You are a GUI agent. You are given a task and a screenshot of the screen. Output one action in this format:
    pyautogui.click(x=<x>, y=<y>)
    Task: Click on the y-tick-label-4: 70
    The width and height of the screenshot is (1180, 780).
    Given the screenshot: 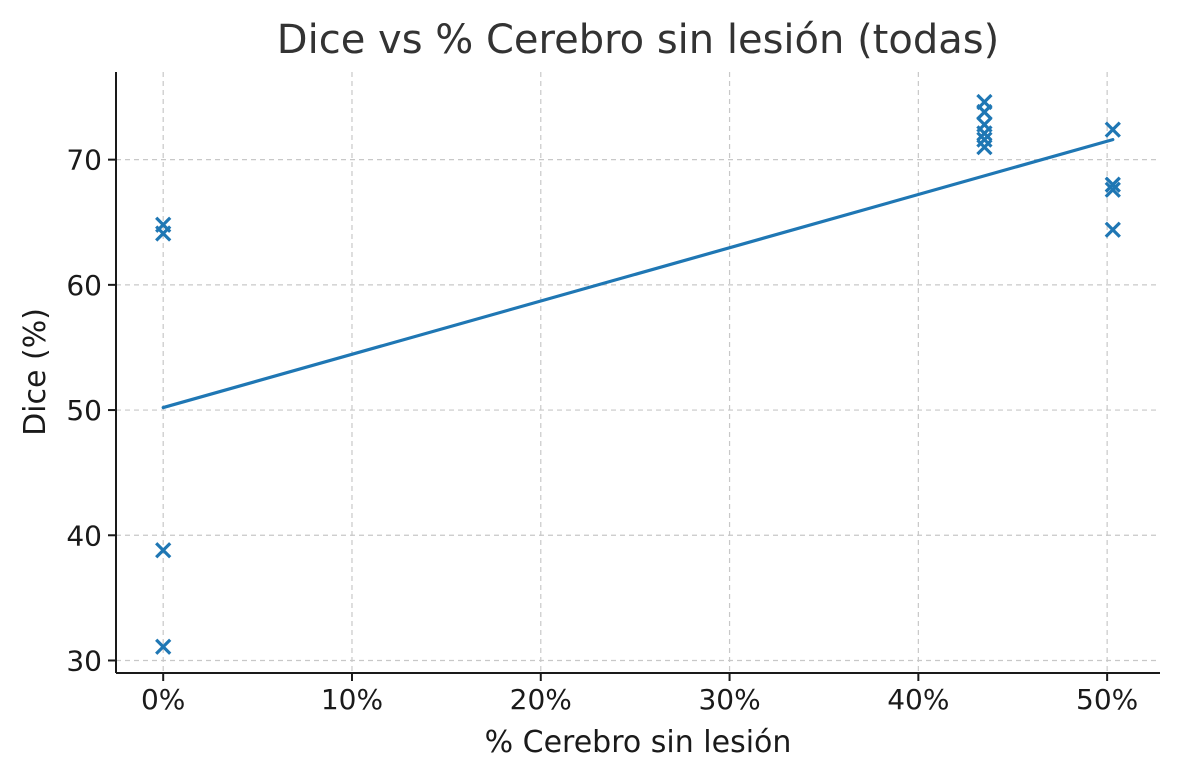 What is the action you would take?
    pyautogui.click(x=84, y=160)
    